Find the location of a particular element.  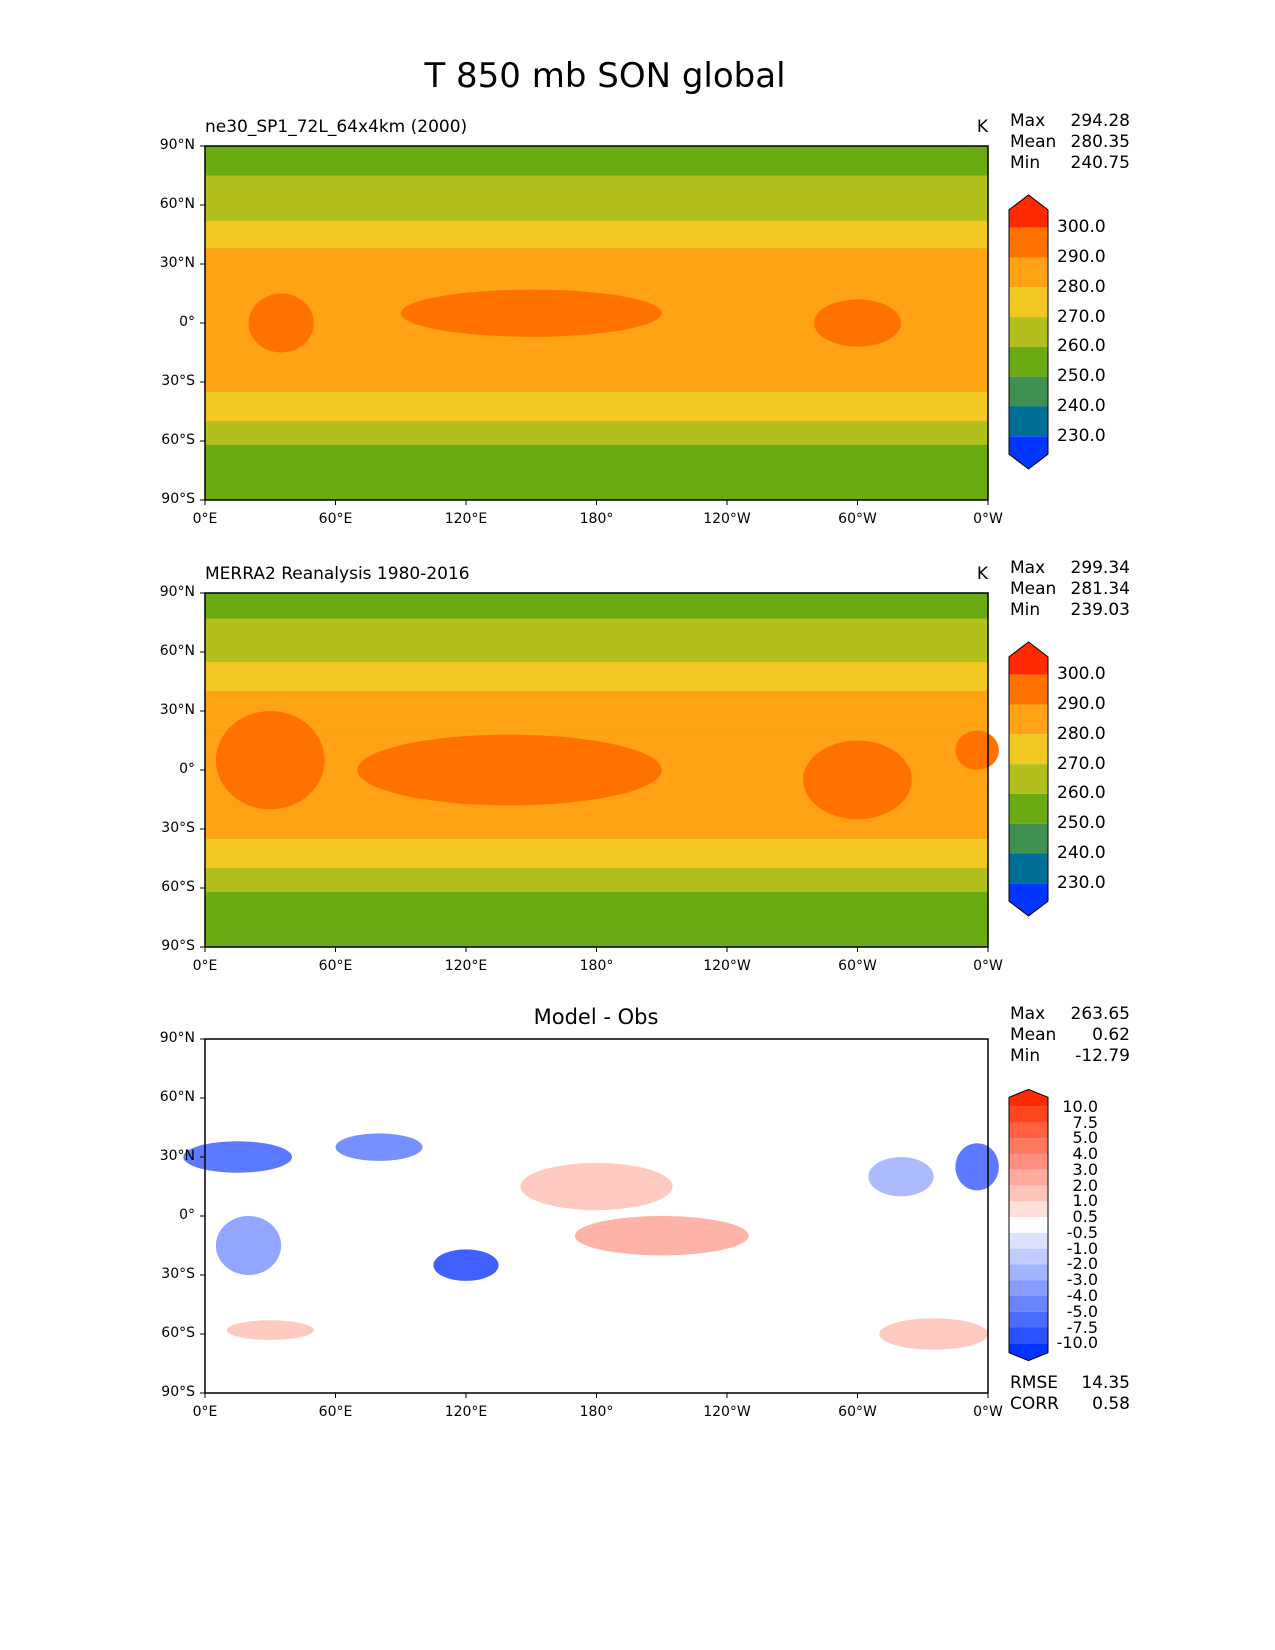

colorbar-label: -5.0 is located at coordinates (1082, 1311).